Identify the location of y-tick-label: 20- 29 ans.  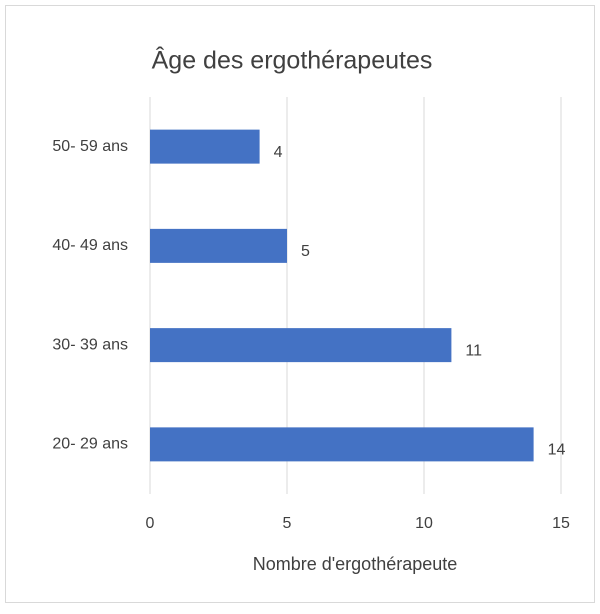
(90, 444).